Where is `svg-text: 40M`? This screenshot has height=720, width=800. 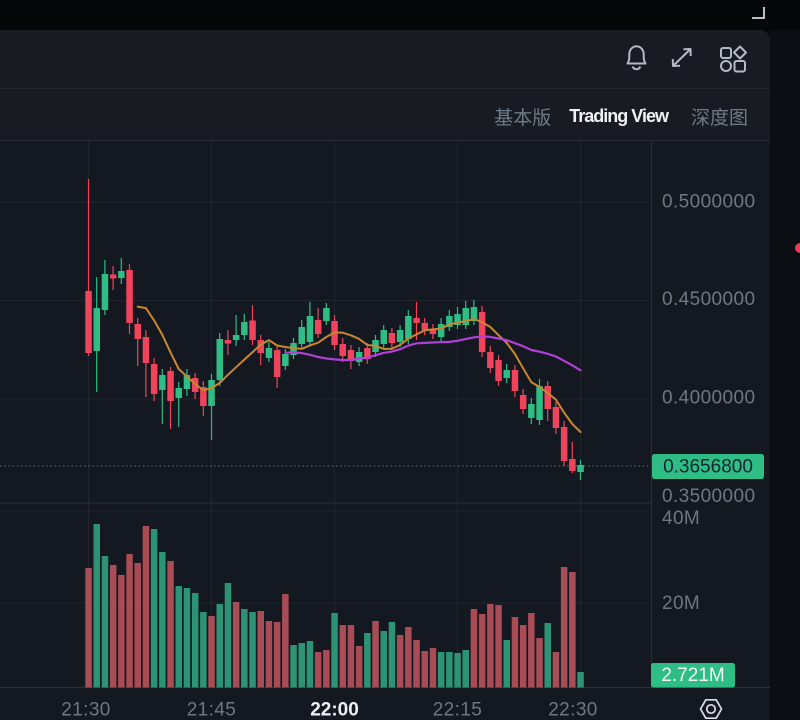 svg-text: 40M is located at coordinates (681, 518).